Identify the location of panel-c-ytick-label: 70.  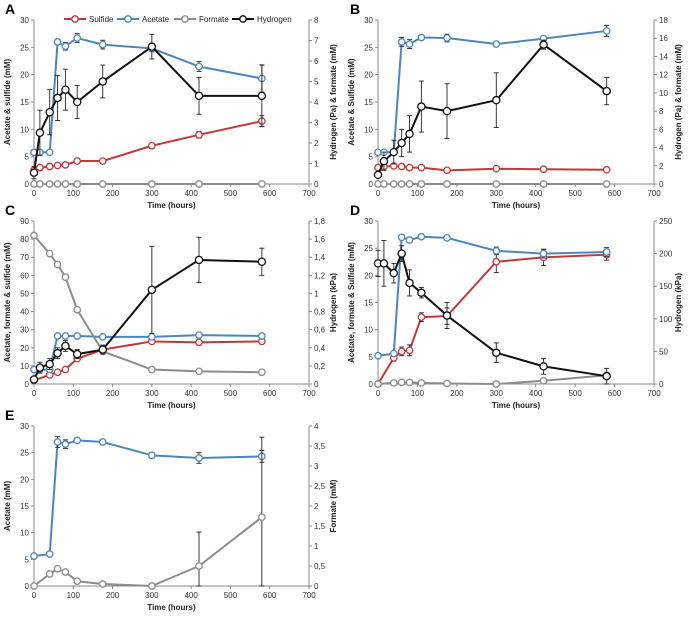
(24, 257).